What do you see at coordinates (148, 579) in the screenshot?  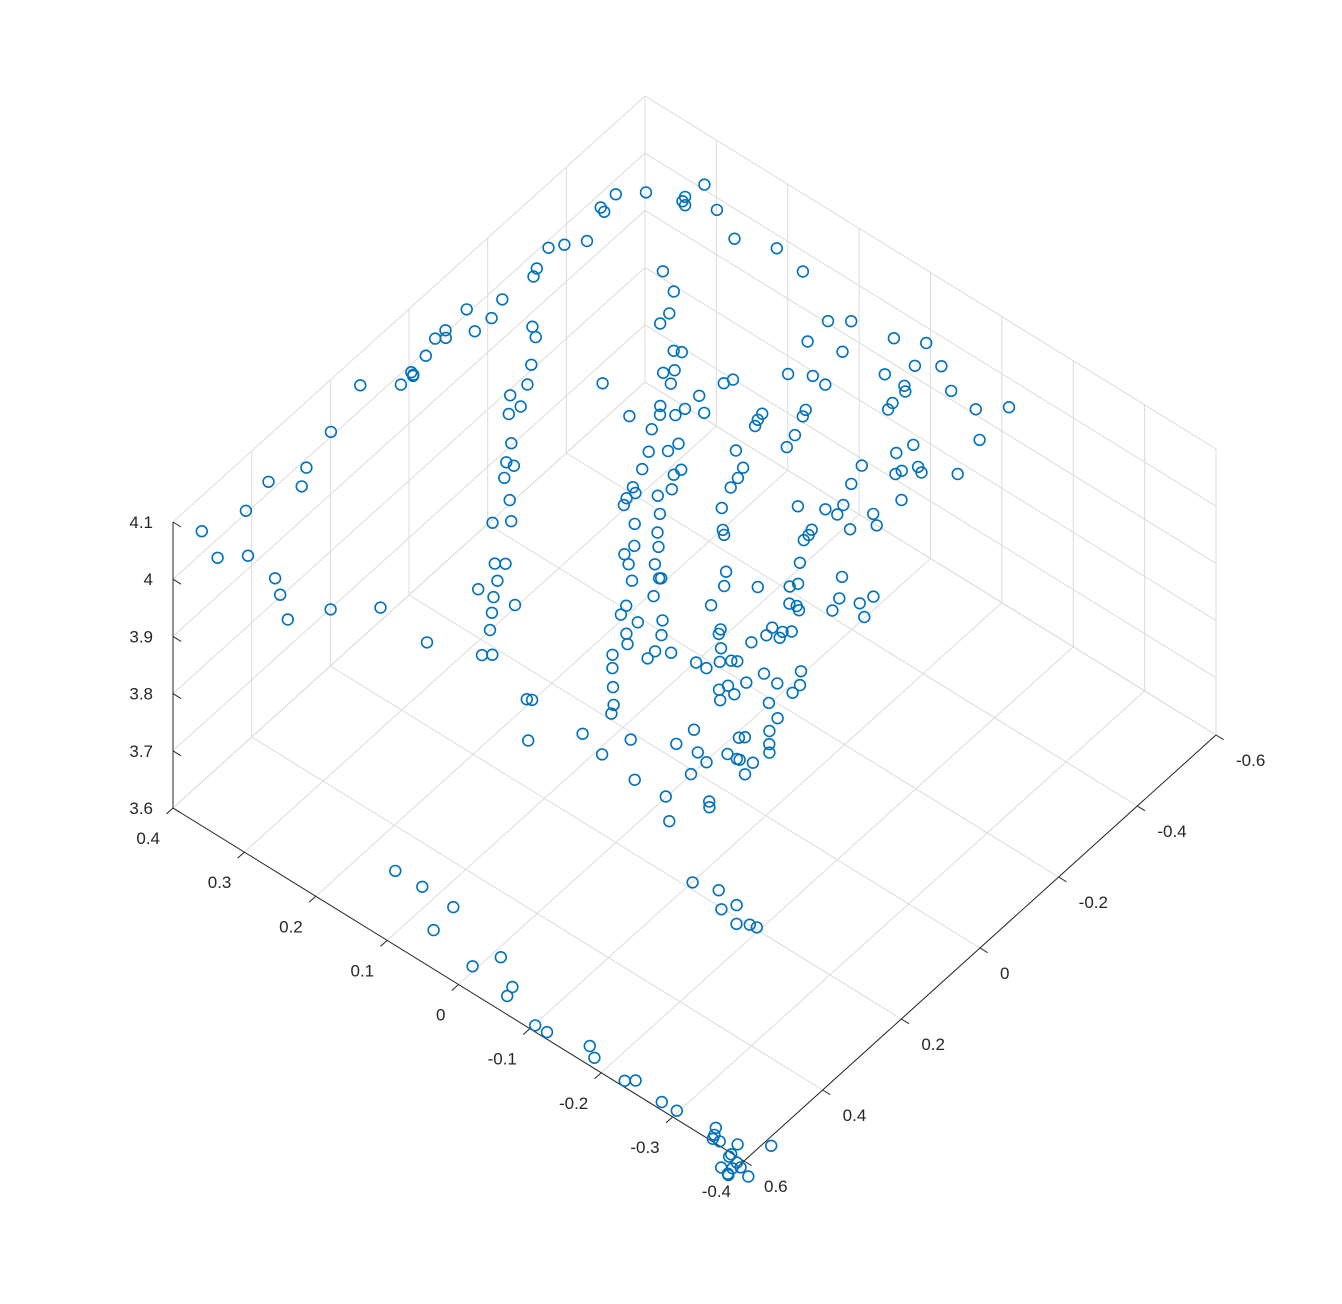 I see `z-tick-label: 4` at bounding box center [148, 579].